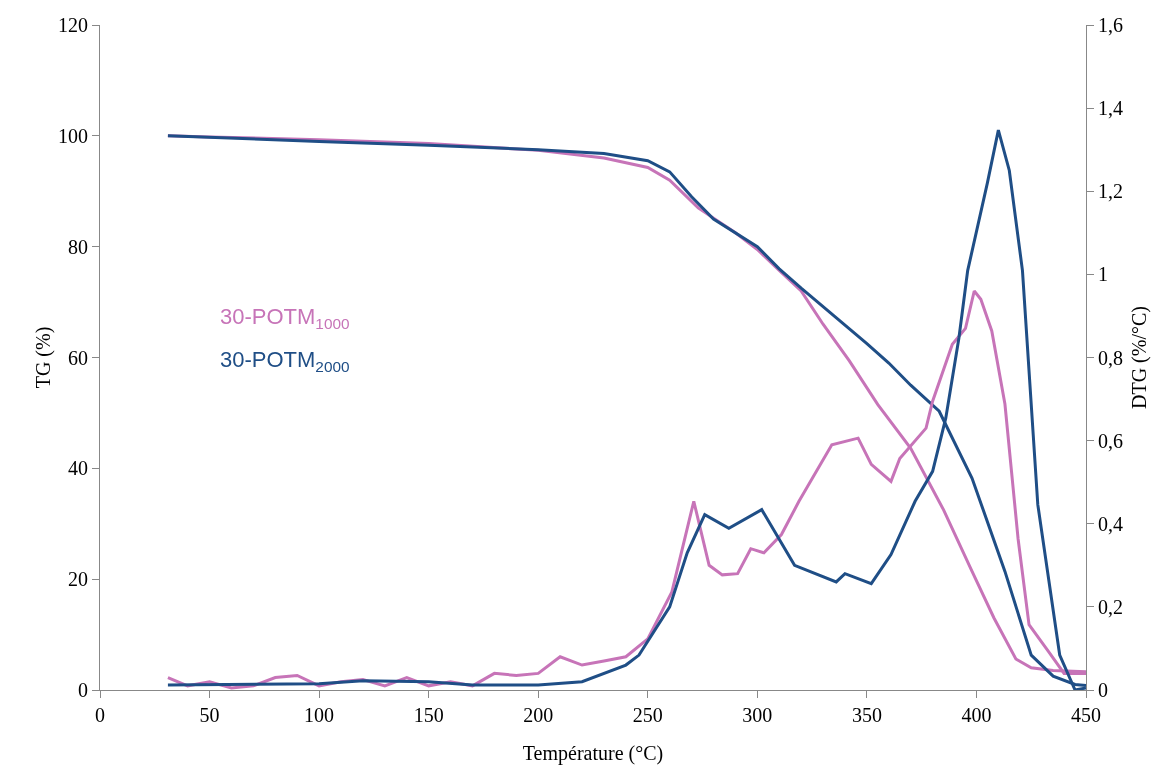  What do you see at coordinates (1110, 25) in the screenshot?
I see `y2-tick-label: 1,6` at bounding box center [1110, 25].